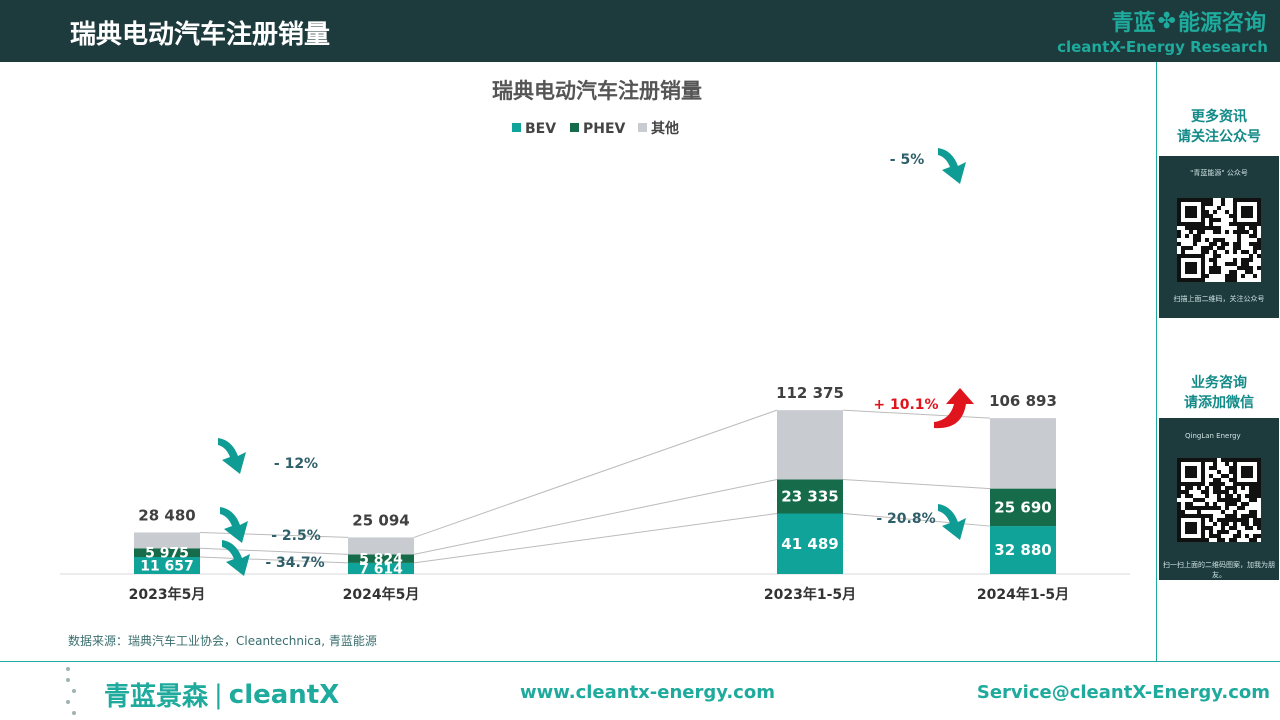 The width and height of the screenshot is (1280, 720). What do you see at coordinates (907, 160) in the screenshot?
I see `annotation-total-ytd: - 5%` at bounding box center [907, 160].